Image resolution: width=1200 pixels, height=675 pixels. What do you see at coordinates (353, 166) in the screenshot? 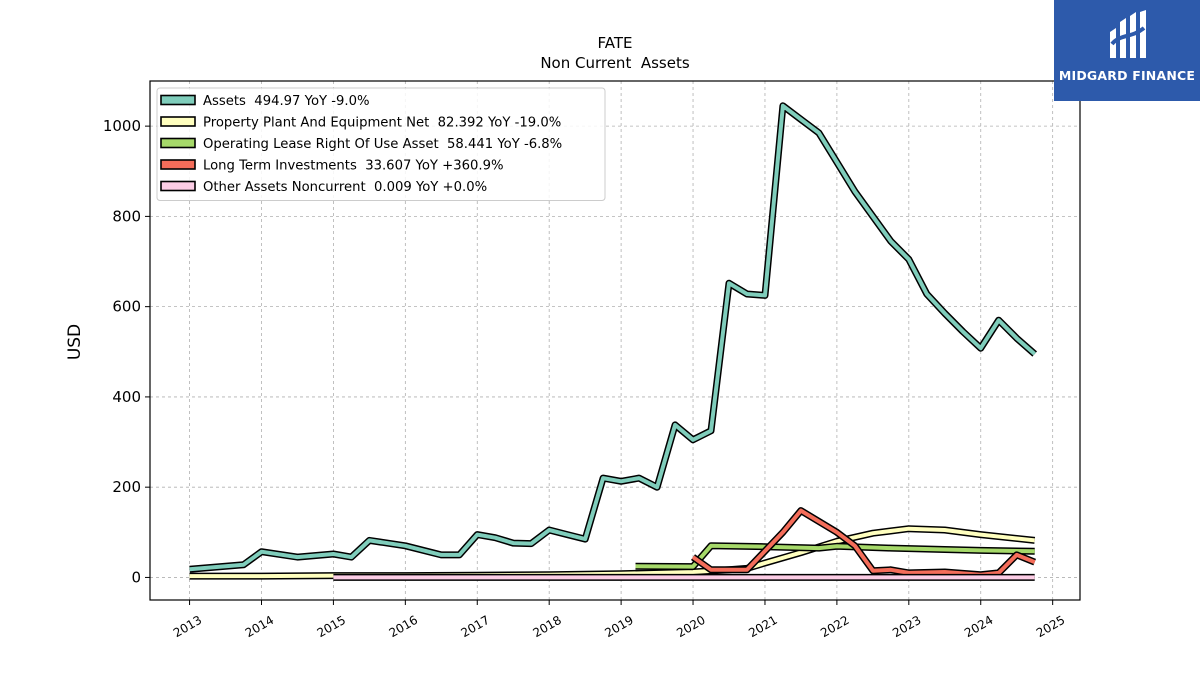
I see `legend-label: Long Term Investments 33.607 YoY +360.9%` at bounding box center [353, 166].